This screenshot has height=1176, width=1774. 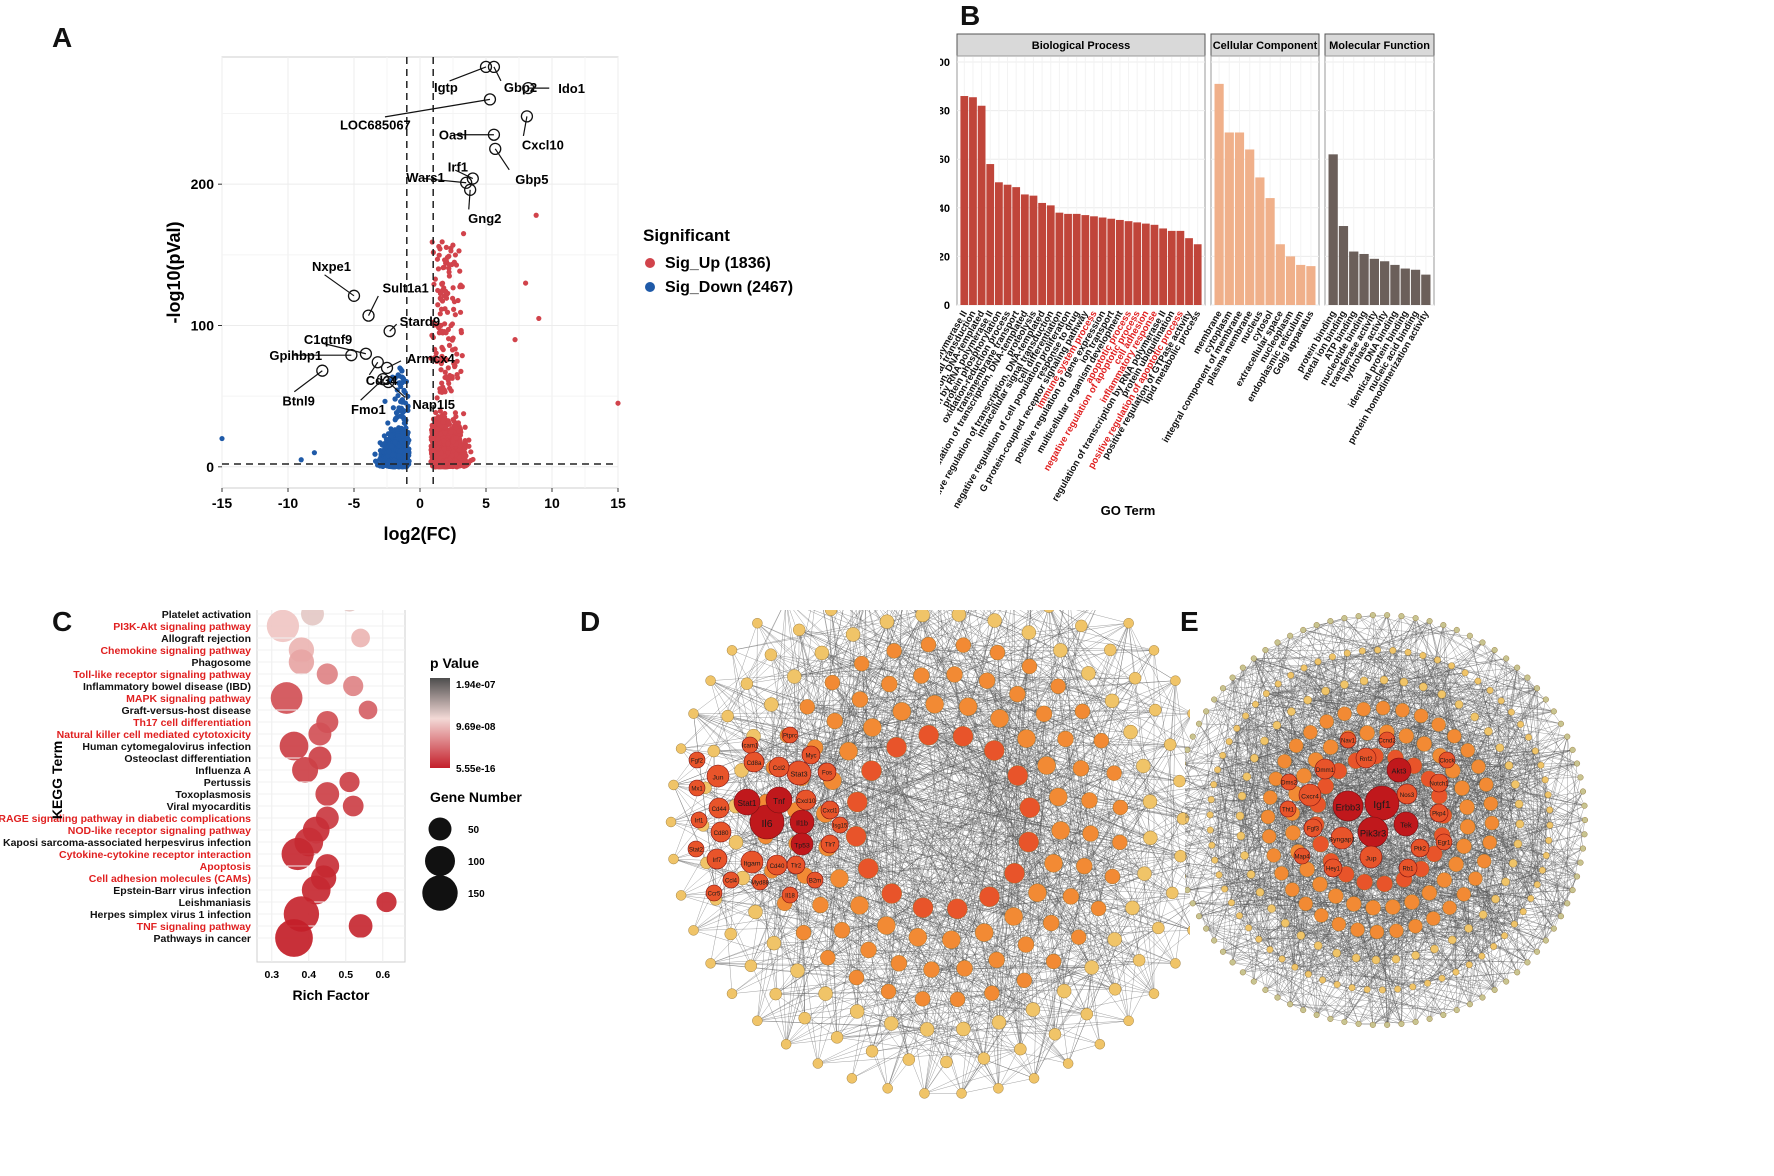 I want to click on kegg-term-label: Allograft rejection, so click(x=206, y=639).